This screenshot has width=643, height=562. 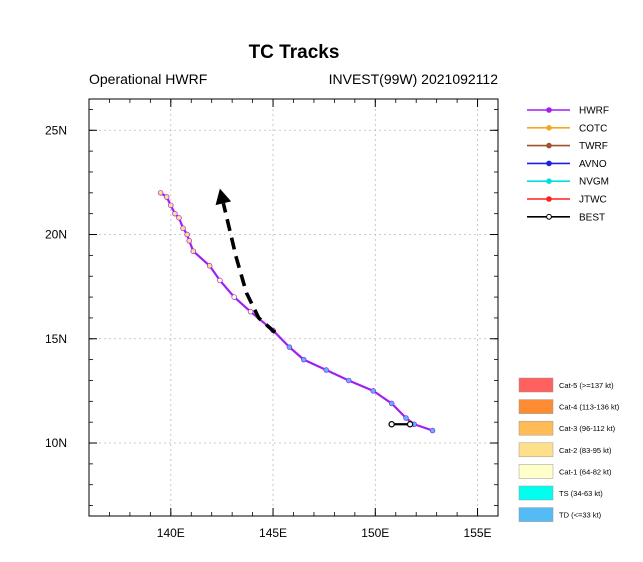 What do you see at coordinates (56, 339) in the screenshot?
I see `y-tick-label: 15N` at bounding box center [56, 339].